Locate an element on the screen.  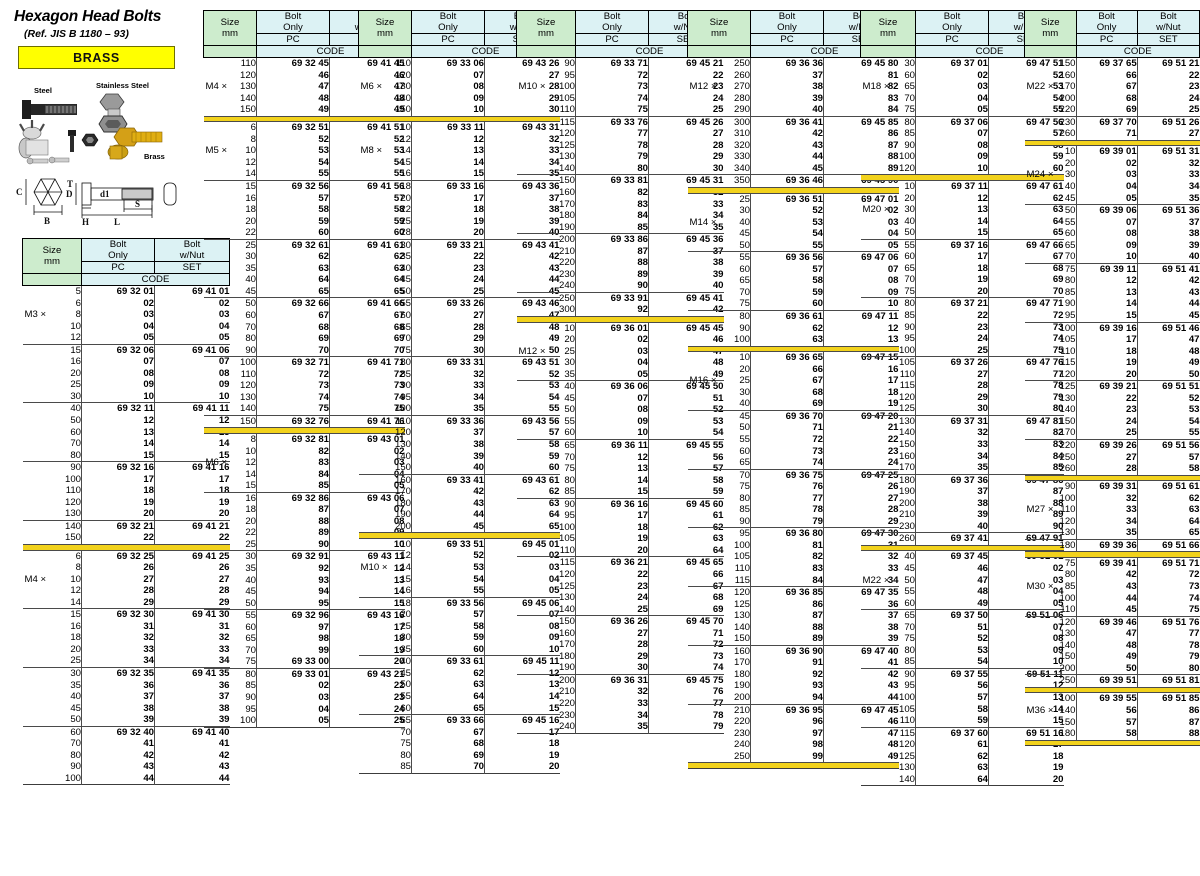
code-set-cell: 53 is located at coordinates (367, 151).